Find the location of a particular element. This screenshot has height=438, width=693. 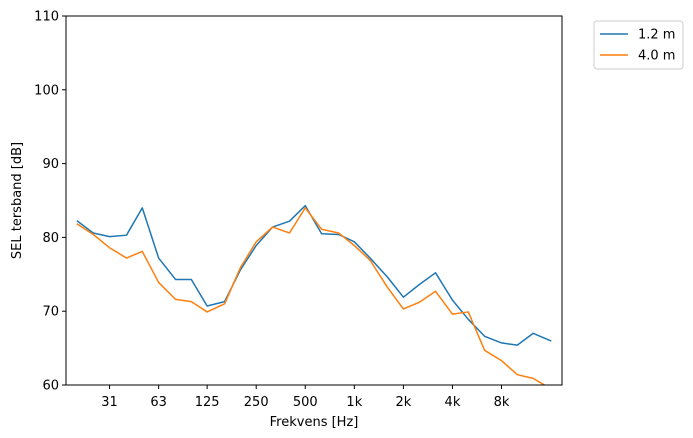

x-tick-label: 4k is located at coordinates (453, 402).